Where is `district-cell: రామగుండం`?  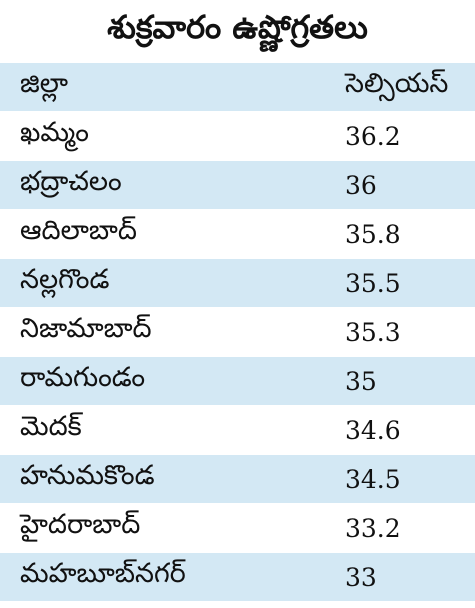 district-cell: రామగుండం is located at coordinates (83, 377).